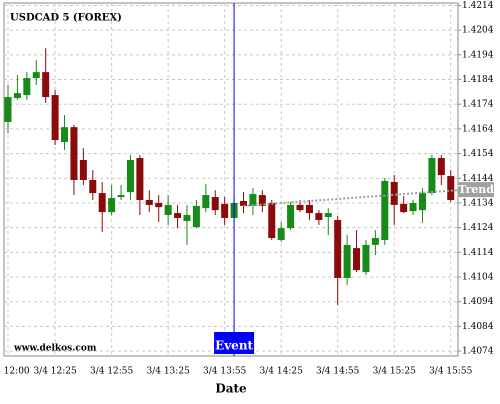 Image resolution: width=500 pixels, height=404 pixels. I want to click on x-tick-label: 3/4 12:25, so click(55, 372).